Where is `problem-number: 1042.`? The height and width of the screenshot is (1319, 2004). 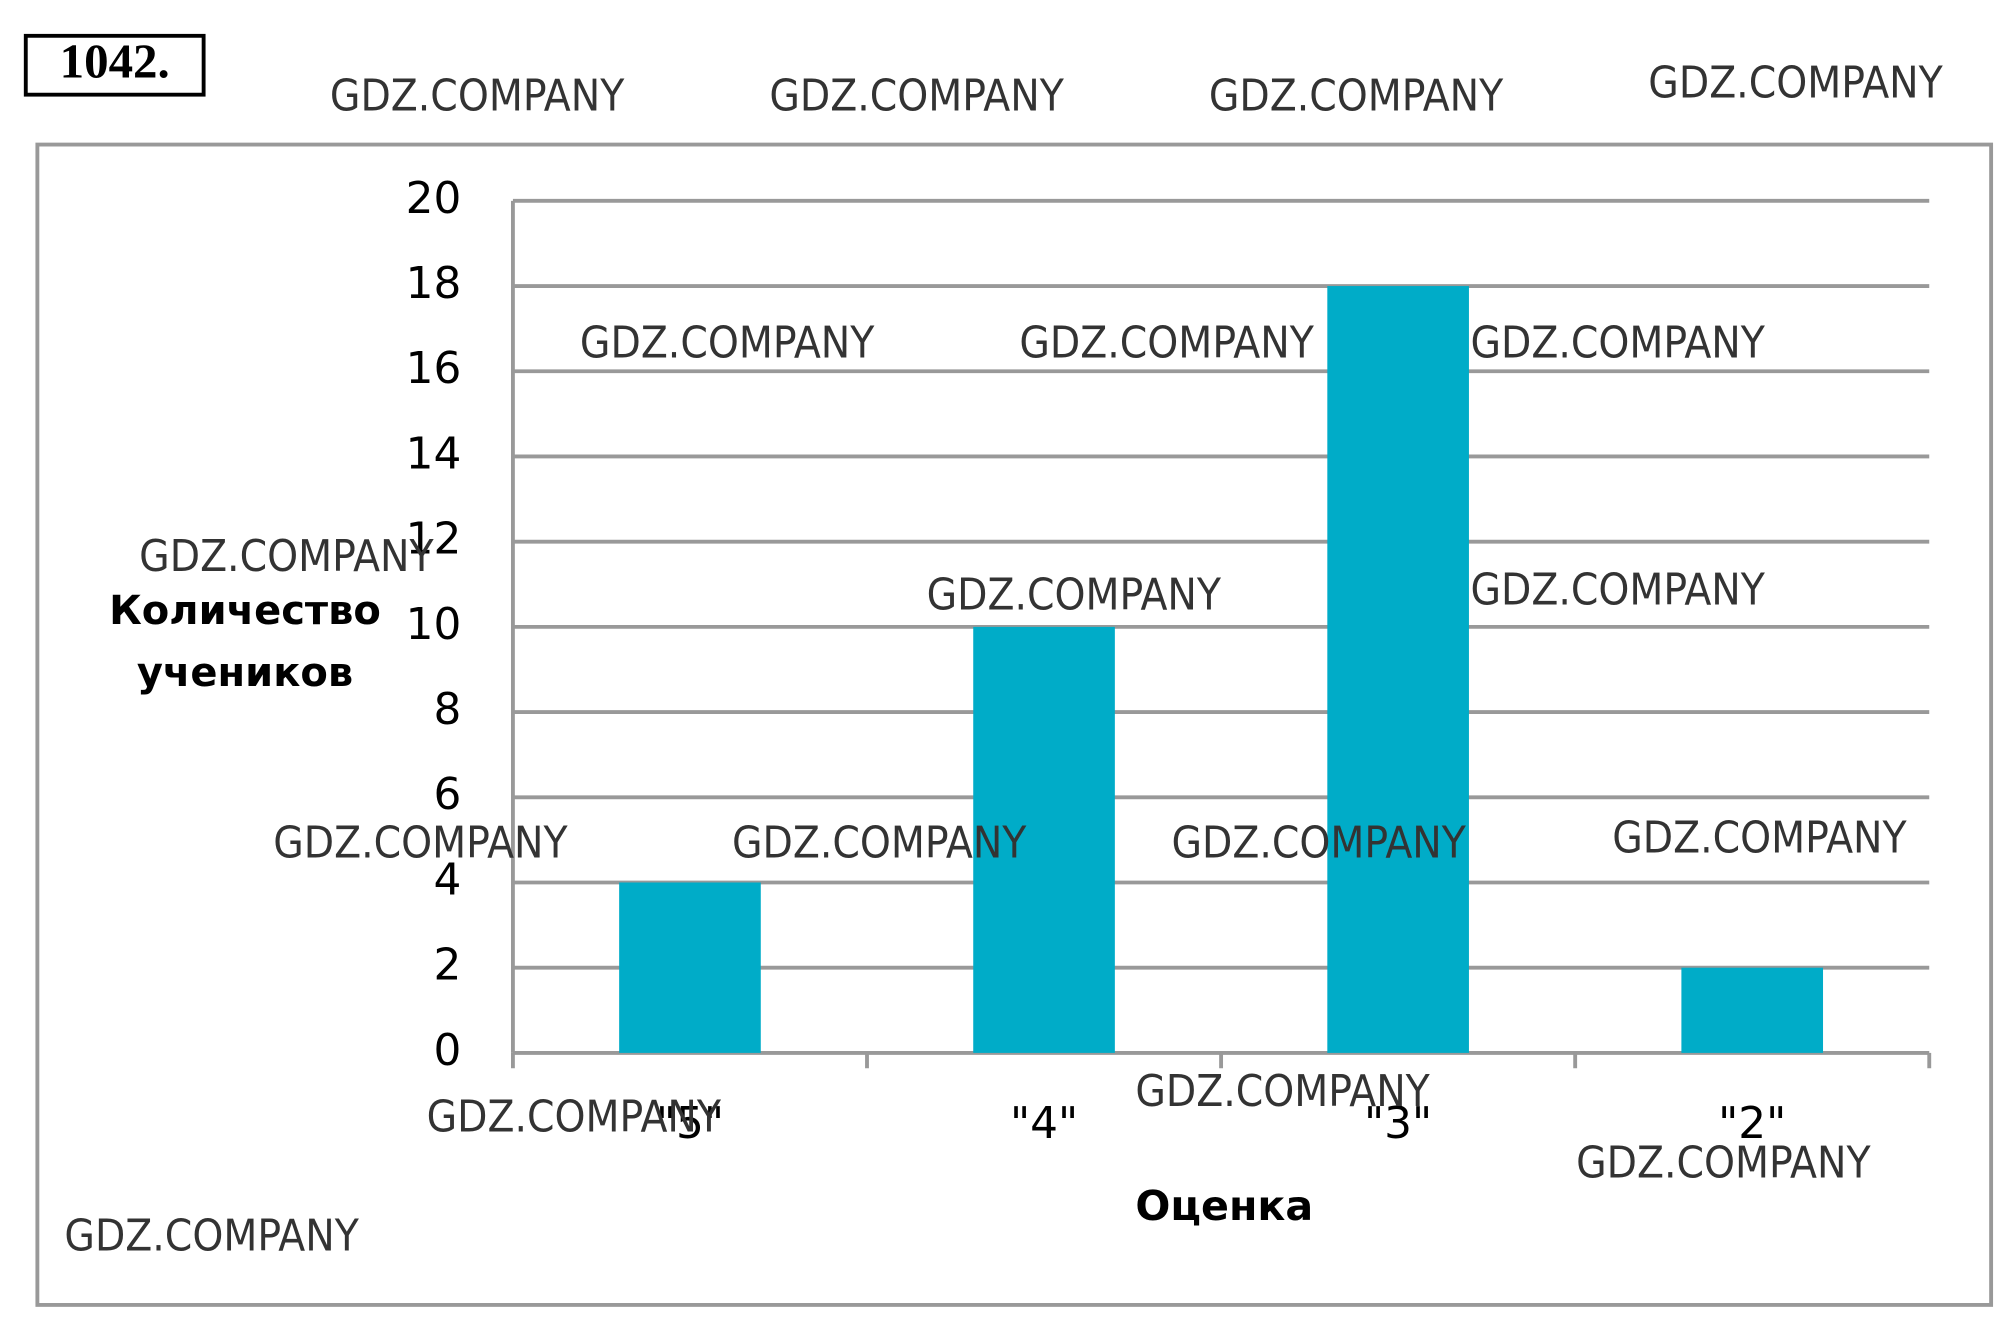 problem-number: 1042. is located at coordinates (115, 62).